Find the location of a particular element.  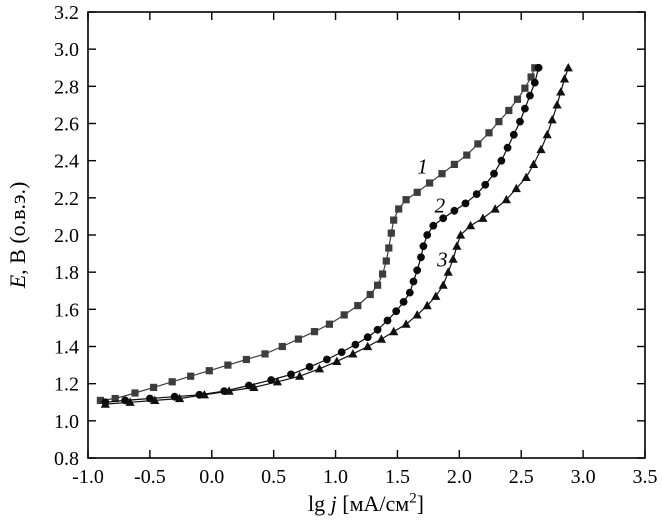

svg-text: 2.2 is located at coordinates (66, 199).